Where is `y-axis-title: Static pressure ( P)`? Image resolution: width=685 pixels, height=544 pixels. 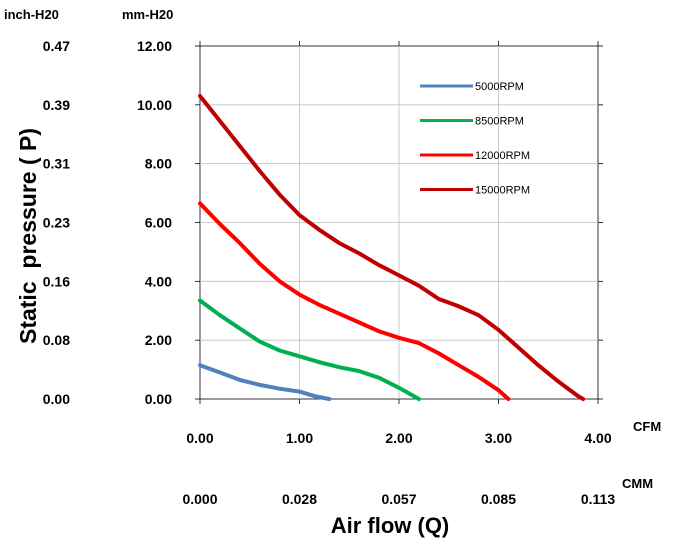 y-axis-title: Static pressure ( P) is located at coordinates (28, 236).